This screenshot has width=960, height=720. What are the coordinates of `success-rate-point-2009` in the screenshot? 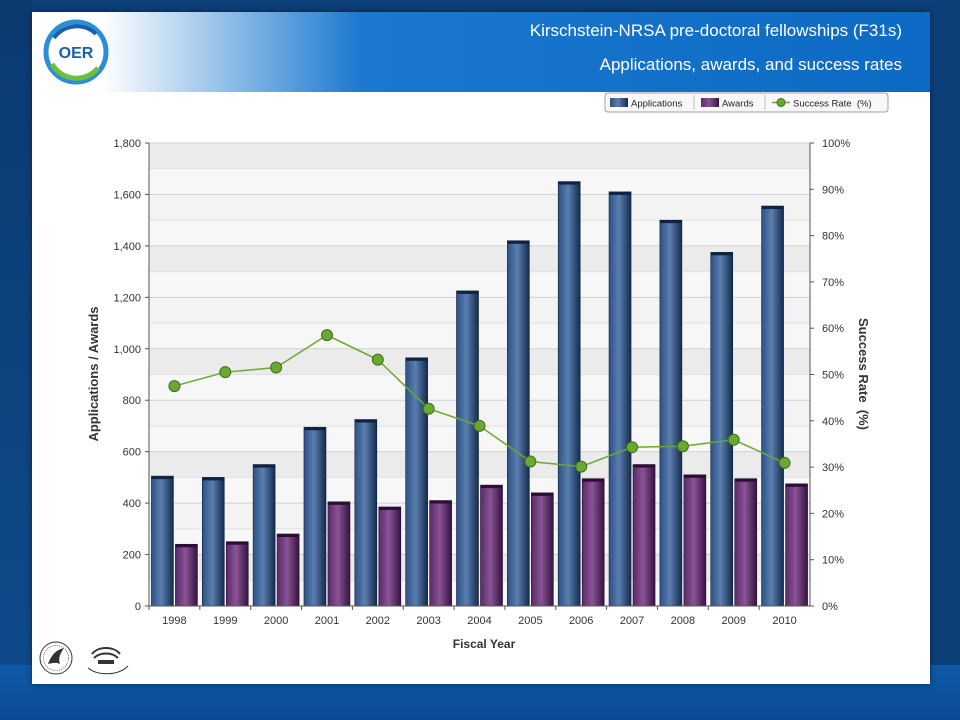 It's located at (733, 439).